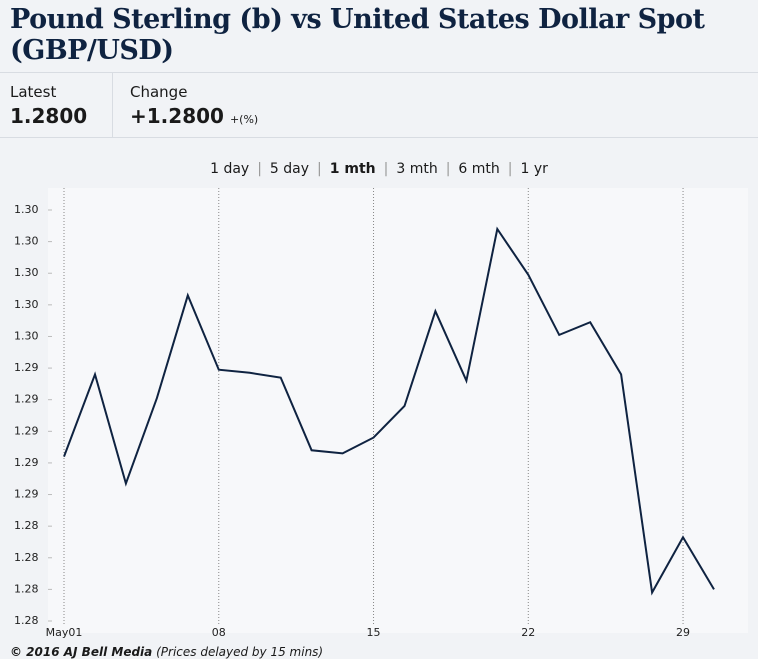 The image size is (758, 659). What do you see at coordinates (219, 632) in the screenshot?
I see `x-tick-label: 08` at bounding box center [219, 632].